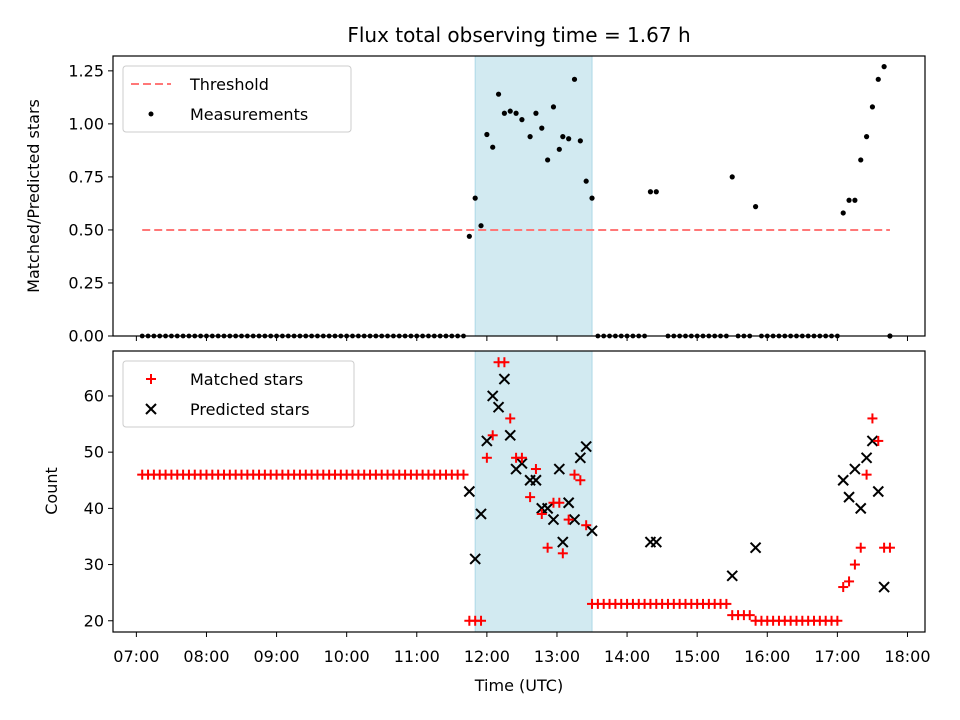 Image resolution: width=960 pixels, height=720 pixels. Describe the element at coordinates (557, 656) in the screenshot. I see `x-tick-label: 13:00` at that location.